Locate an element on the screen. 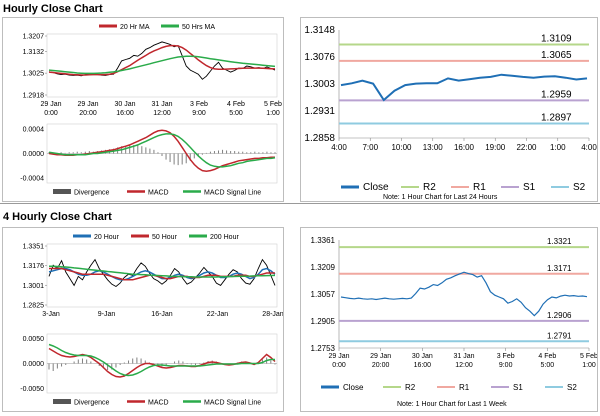  xtick-label: 5 Feb is located at coordinates (588, 356).